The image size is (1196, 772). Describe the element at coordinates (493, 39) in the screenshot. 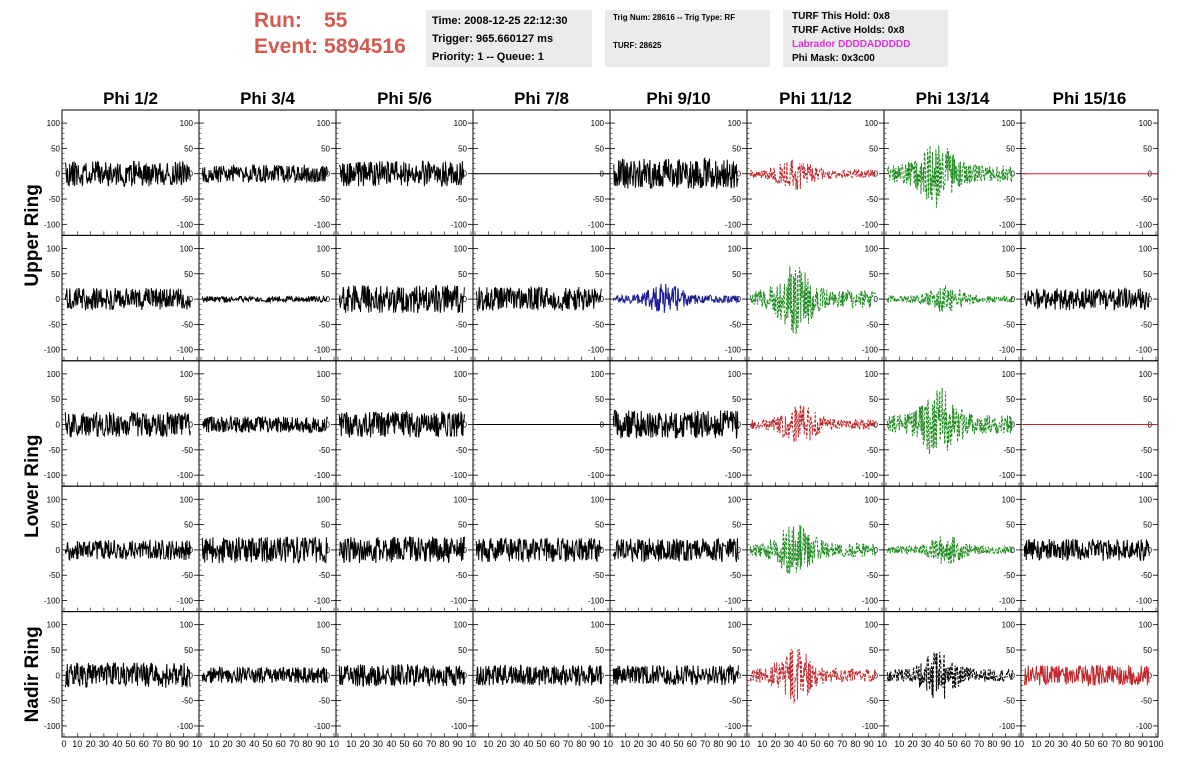

I see `trigger-text: Trigger: 965.660127 ms` at that location.